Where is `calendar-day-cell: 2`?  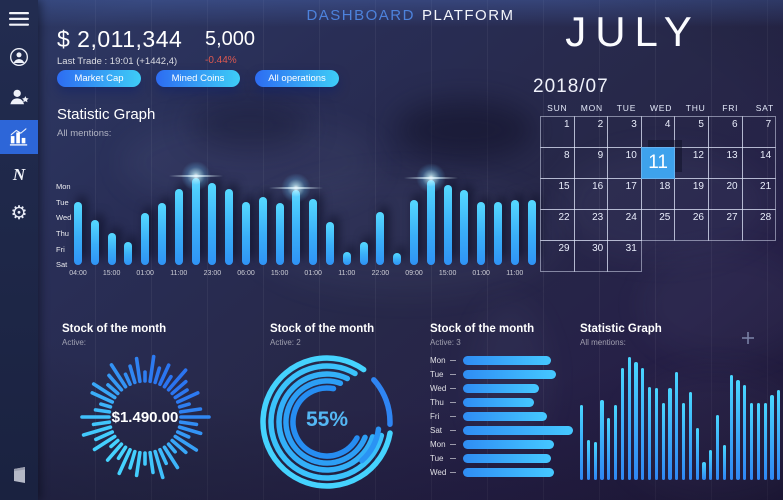 calendar-day-cell: 2 is located at coordinates (591, 132).